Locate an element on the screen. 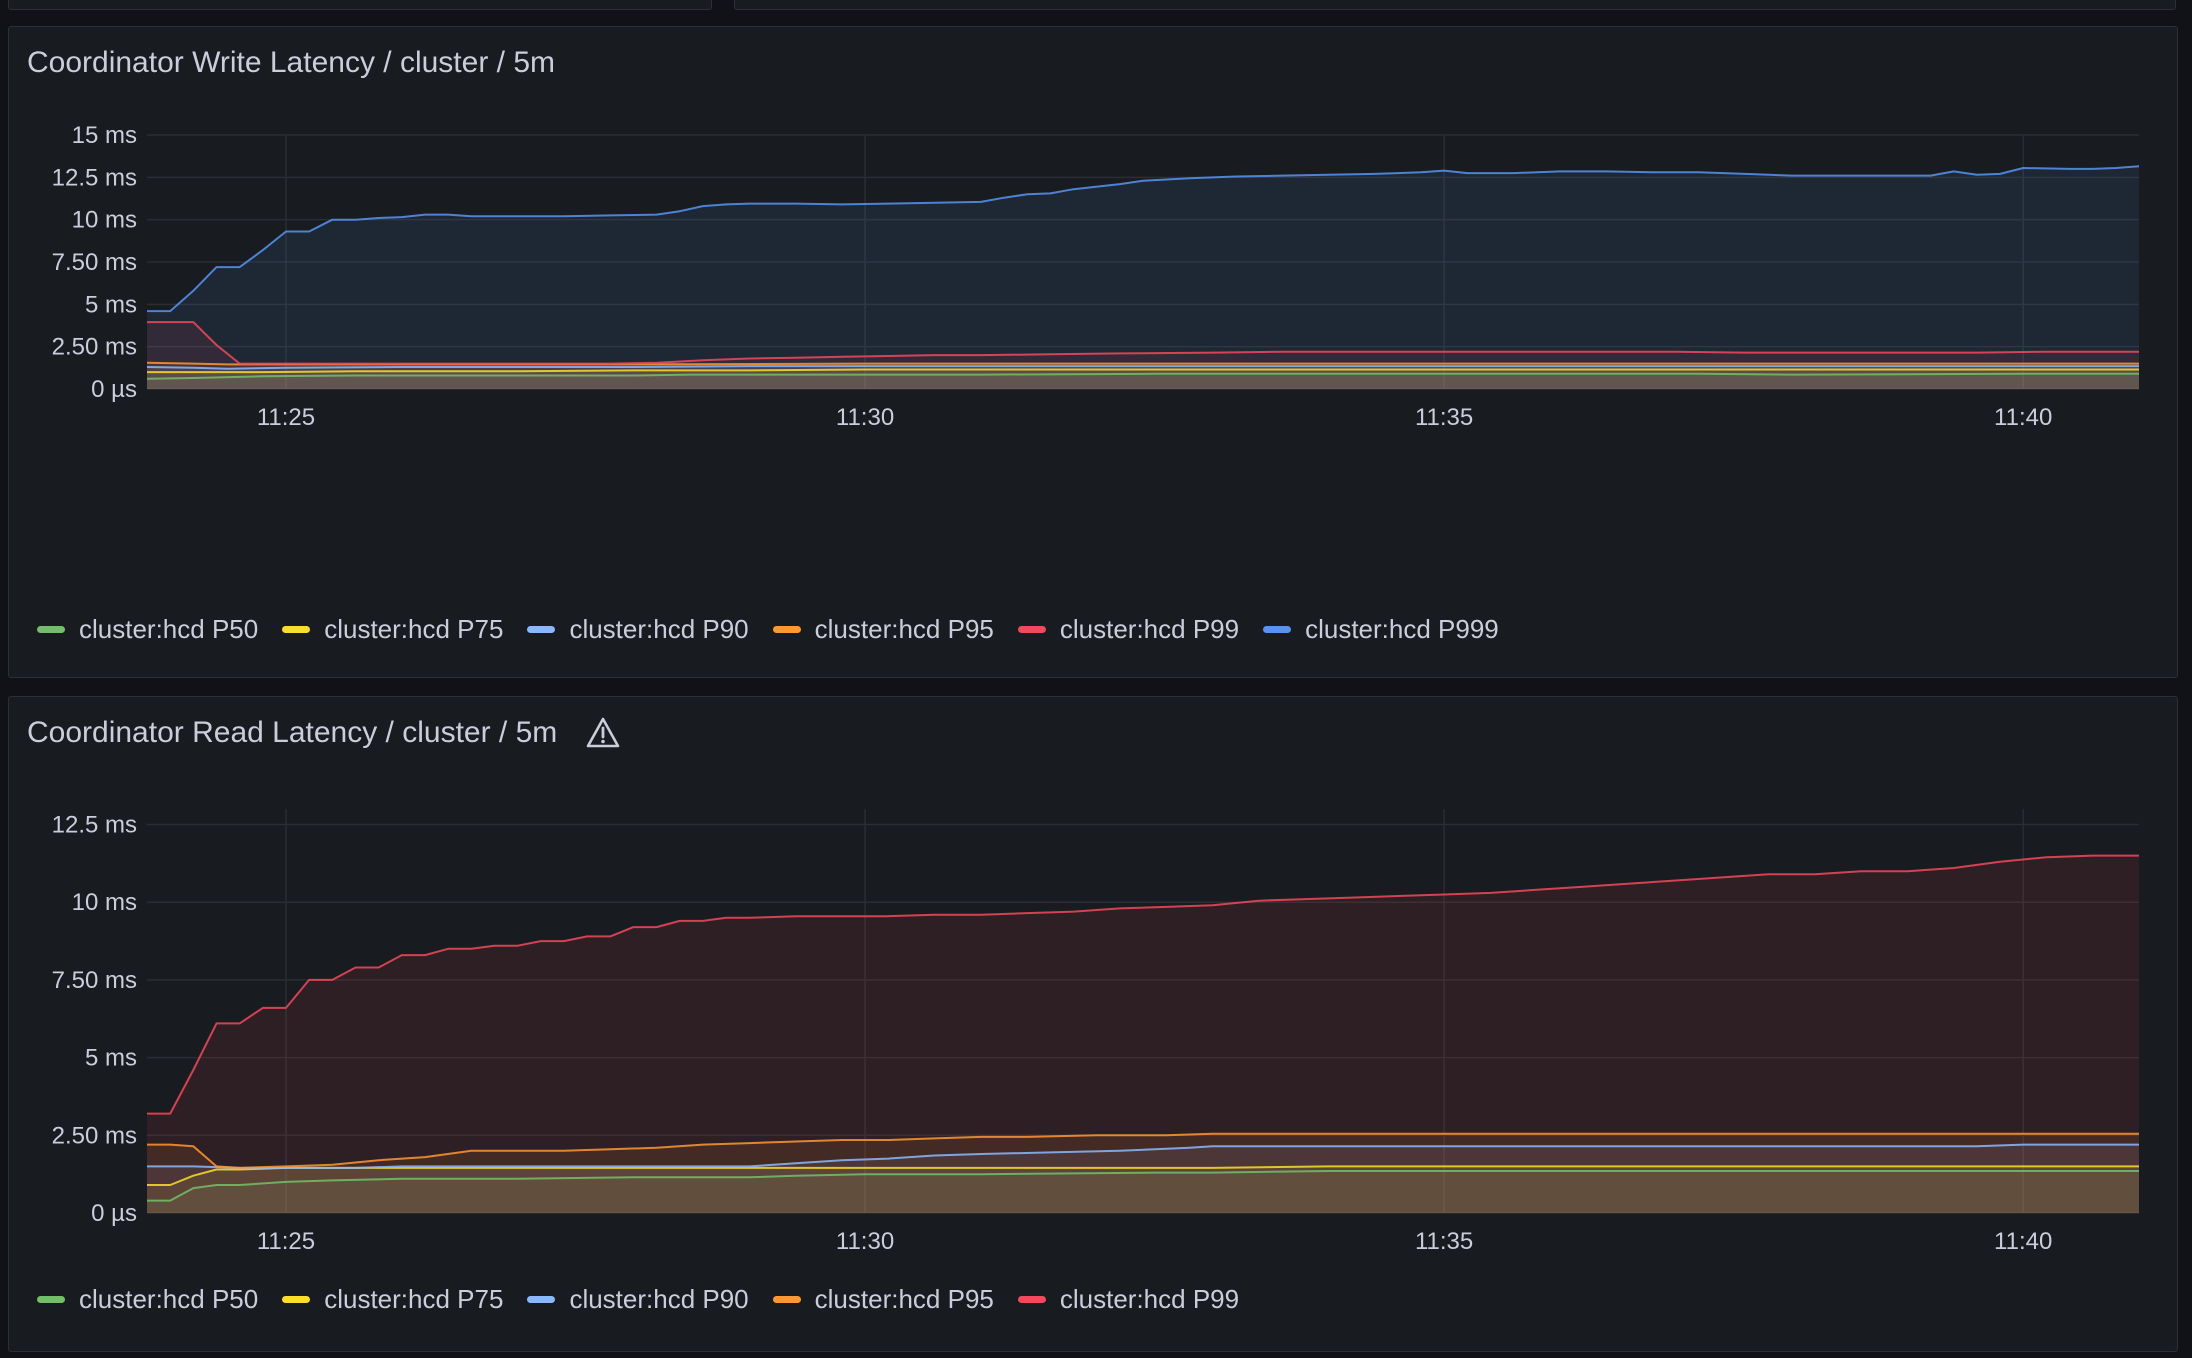 This screenshot has height=1358, width=2192. series-lines is located at coordinates (1143, 272).